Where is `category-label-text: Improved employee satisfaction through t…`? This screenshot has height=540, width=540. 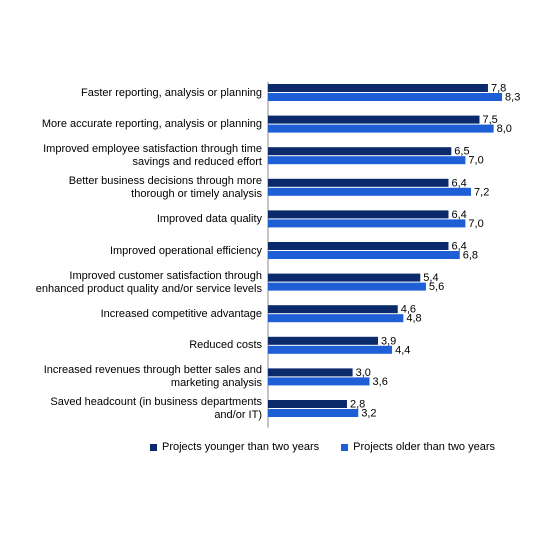
category-label-text: Improved employee satisfaction through t… is located at coordinates (133, 156).